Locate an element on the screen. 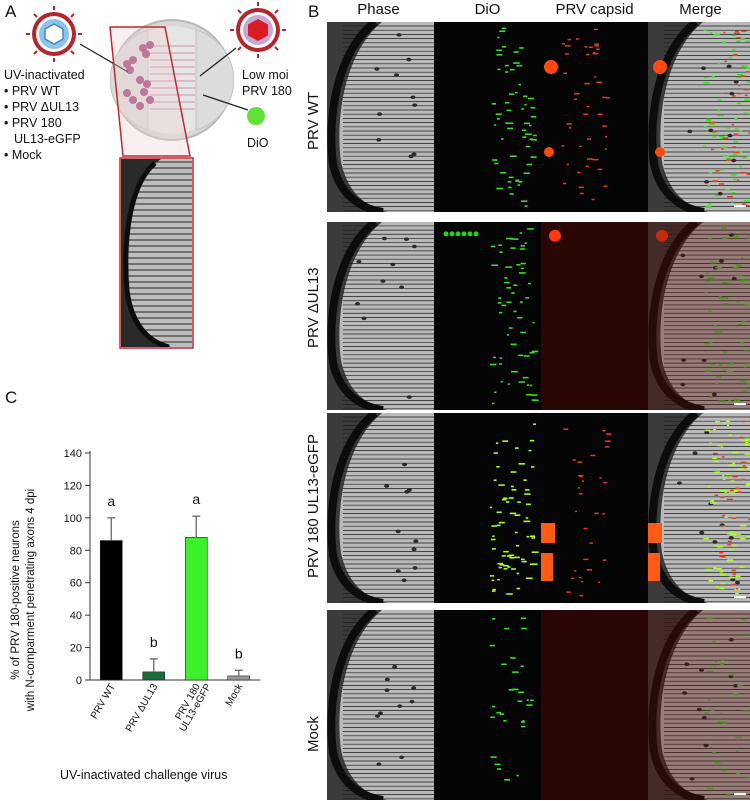 This screenshot has width=750, height=801. micrograph-phase-row2 is located at coordinates (380, 316).